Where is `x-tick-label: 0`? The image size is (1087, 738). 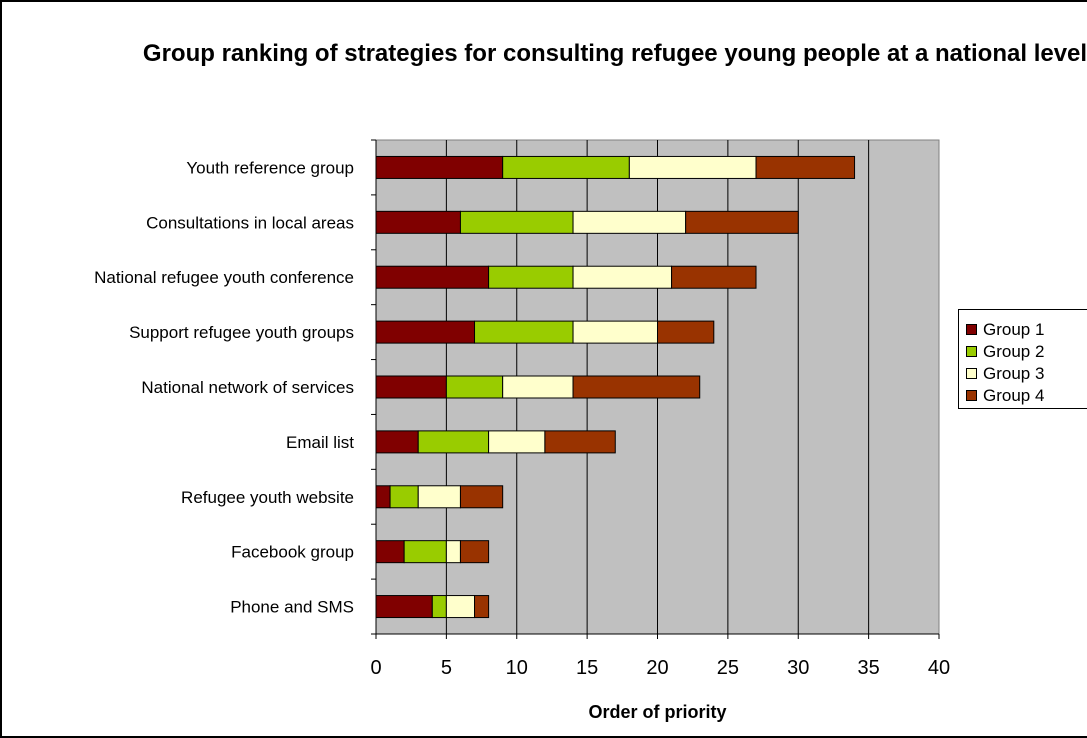 x-tick-label: 0 is located at coordinates (375, 668).